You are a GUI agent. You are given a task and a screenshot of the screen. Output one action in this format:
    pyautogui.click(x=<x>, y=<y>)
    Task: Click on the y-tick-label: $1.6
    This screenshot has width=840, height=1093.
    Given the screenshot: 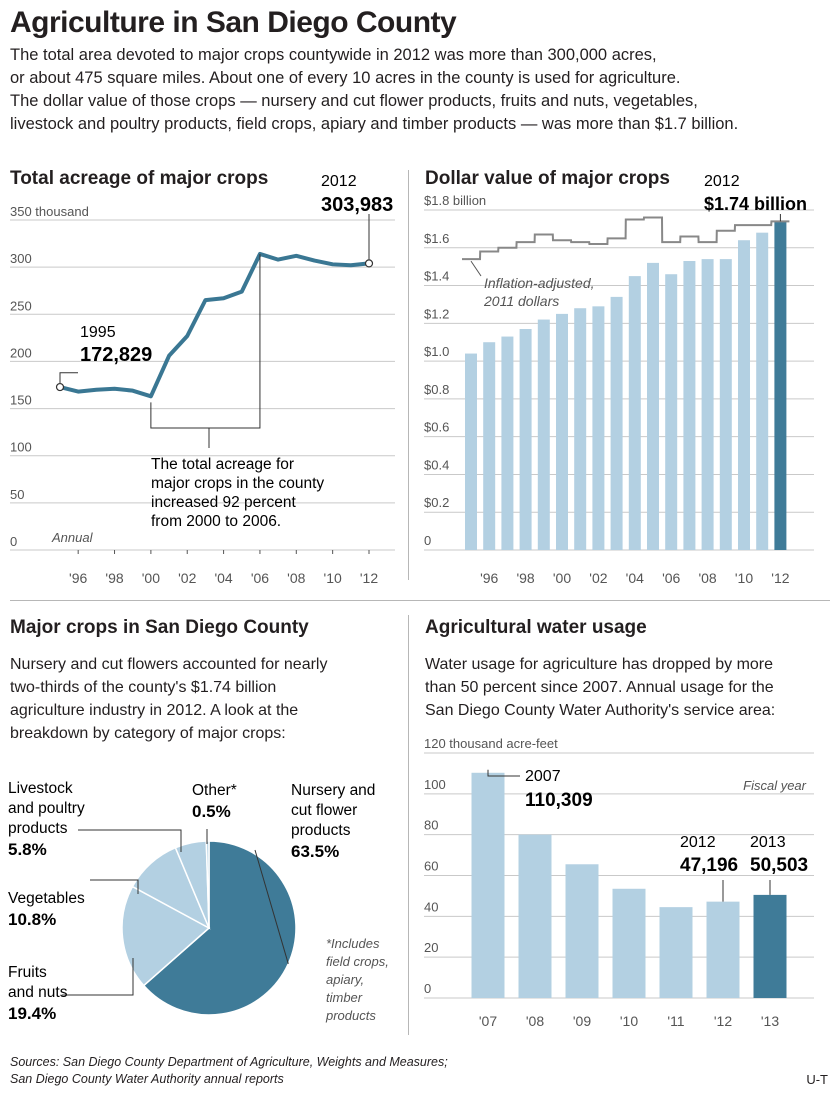 What is the action you would take?
    pyautogui.click(x=436, y=238)
    